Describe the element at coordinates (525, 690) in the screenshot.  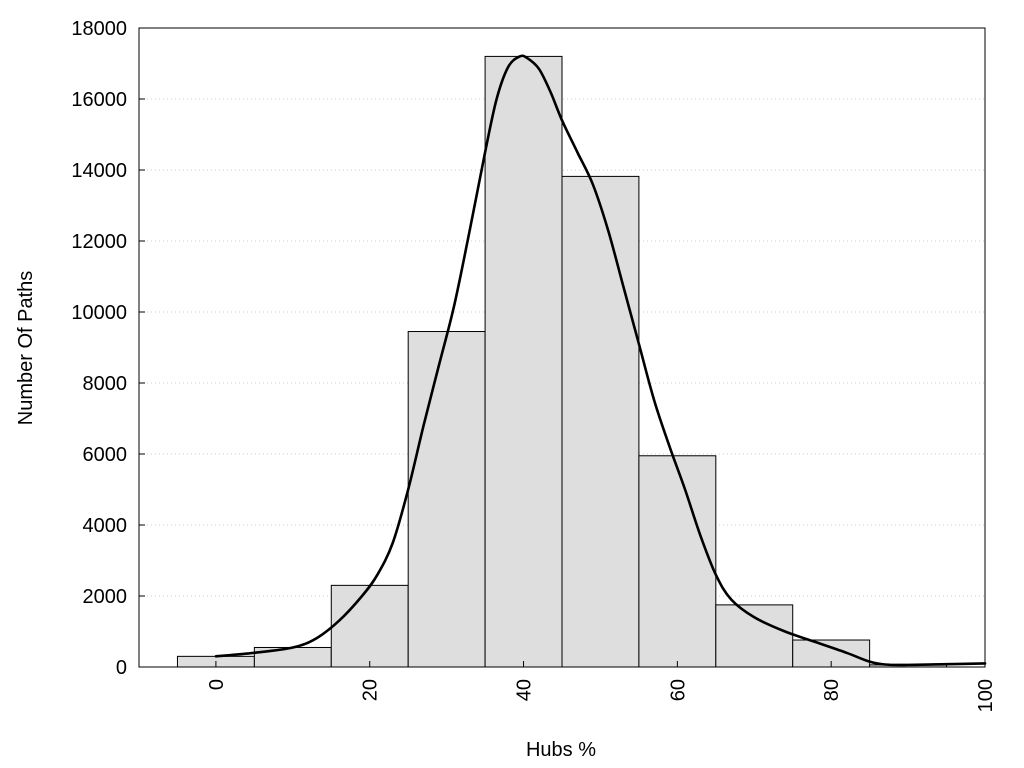
I see `x-tick-label: 40` at that location.